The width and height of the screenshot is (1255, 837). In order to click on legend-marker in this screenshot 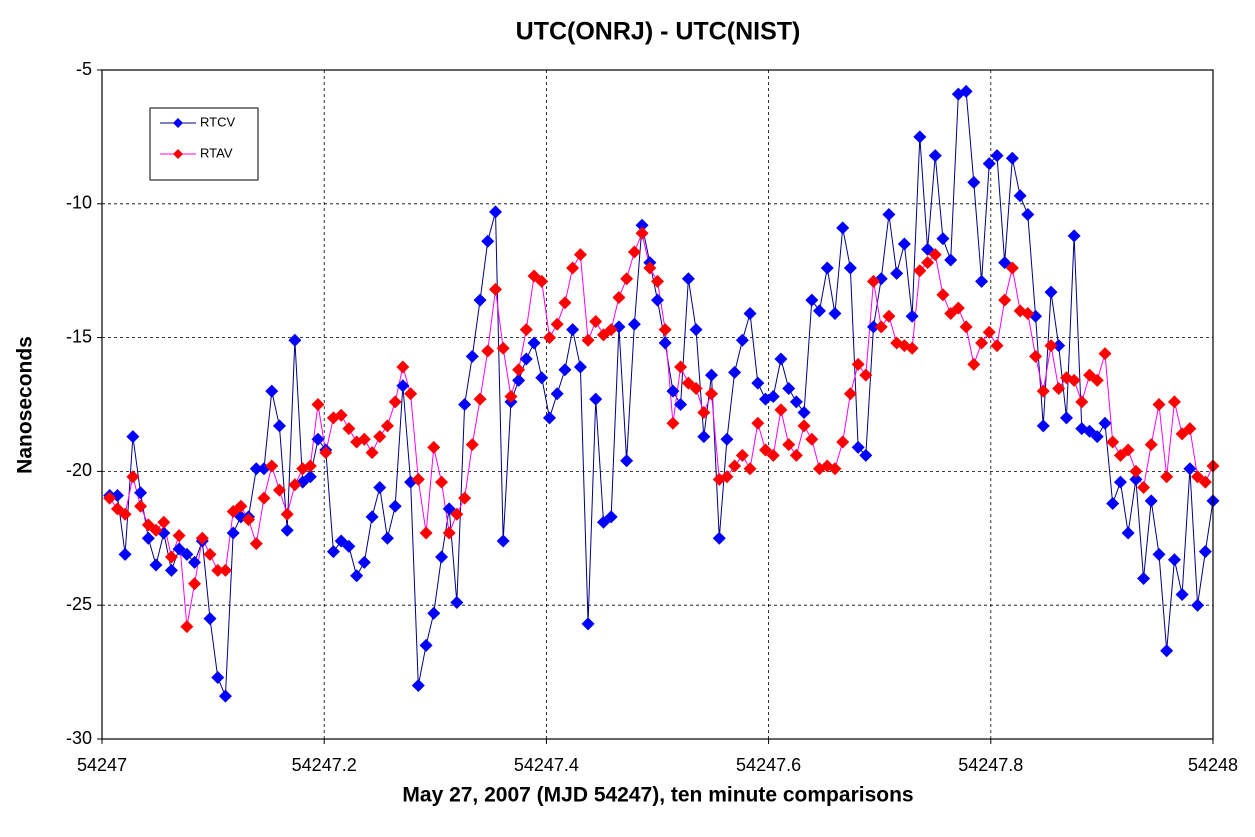, I will do `click(178, 123)`.